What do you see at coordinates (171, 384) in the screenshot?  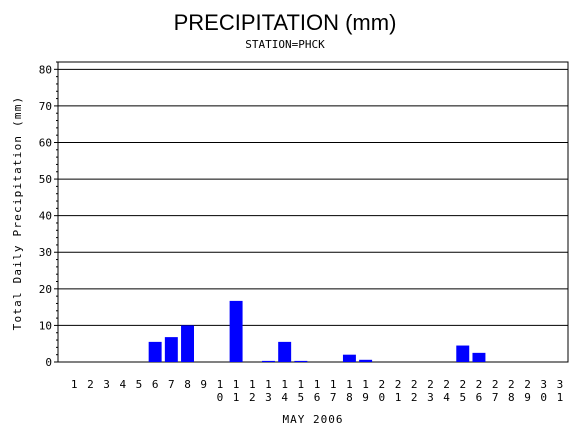 I see `x-tick-label-7: 7` at bounding box center [171, 384].